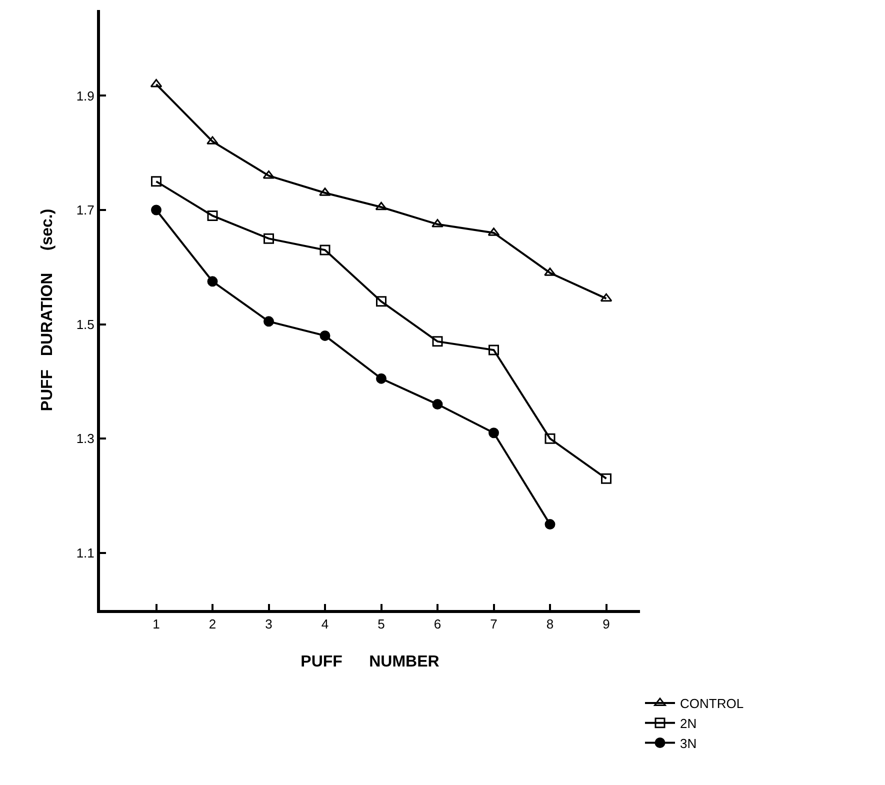  What do you see at coordinates (156, 624) in the screenshot?
I see `x-tick-label: 1` at bounding box center [156, 624].